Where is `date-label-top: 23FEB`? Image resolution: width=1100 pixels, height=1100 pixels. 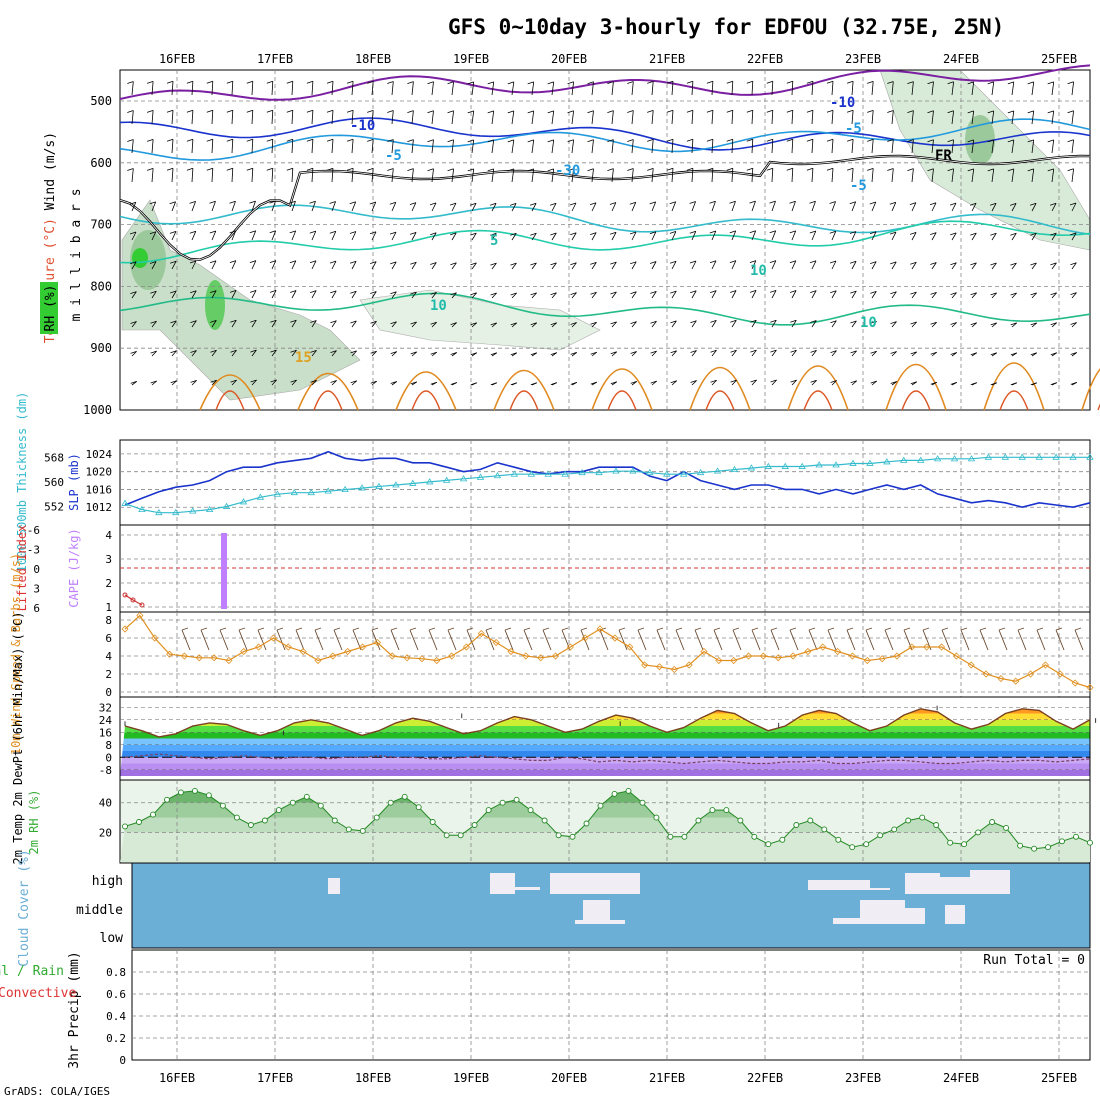
date-label-top: 23FEB is located at coordinates (863, 59).